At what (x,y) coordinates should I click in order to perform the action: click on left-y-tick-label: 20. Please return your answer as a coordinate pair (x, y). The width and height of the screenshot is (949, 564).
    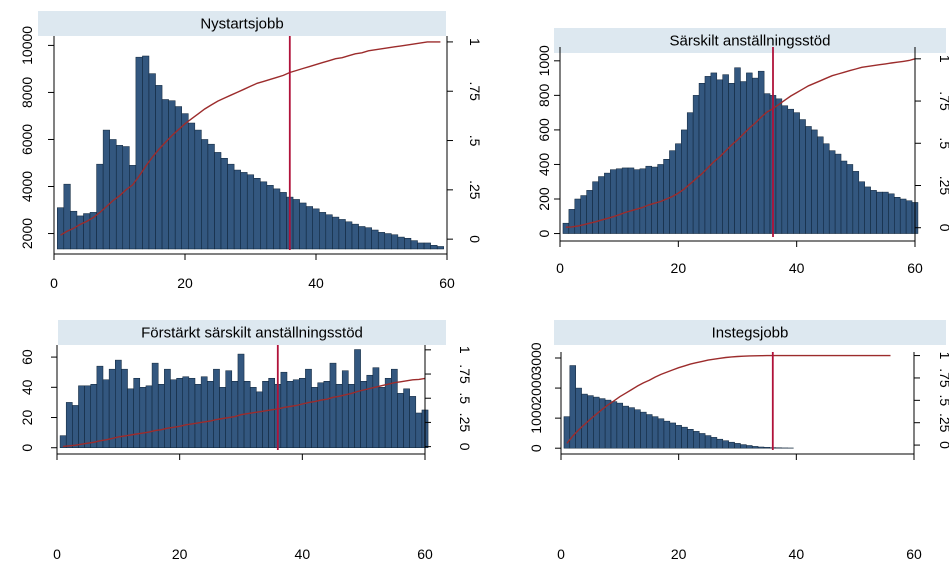
    Looking at the image, I should click on (27, 418).